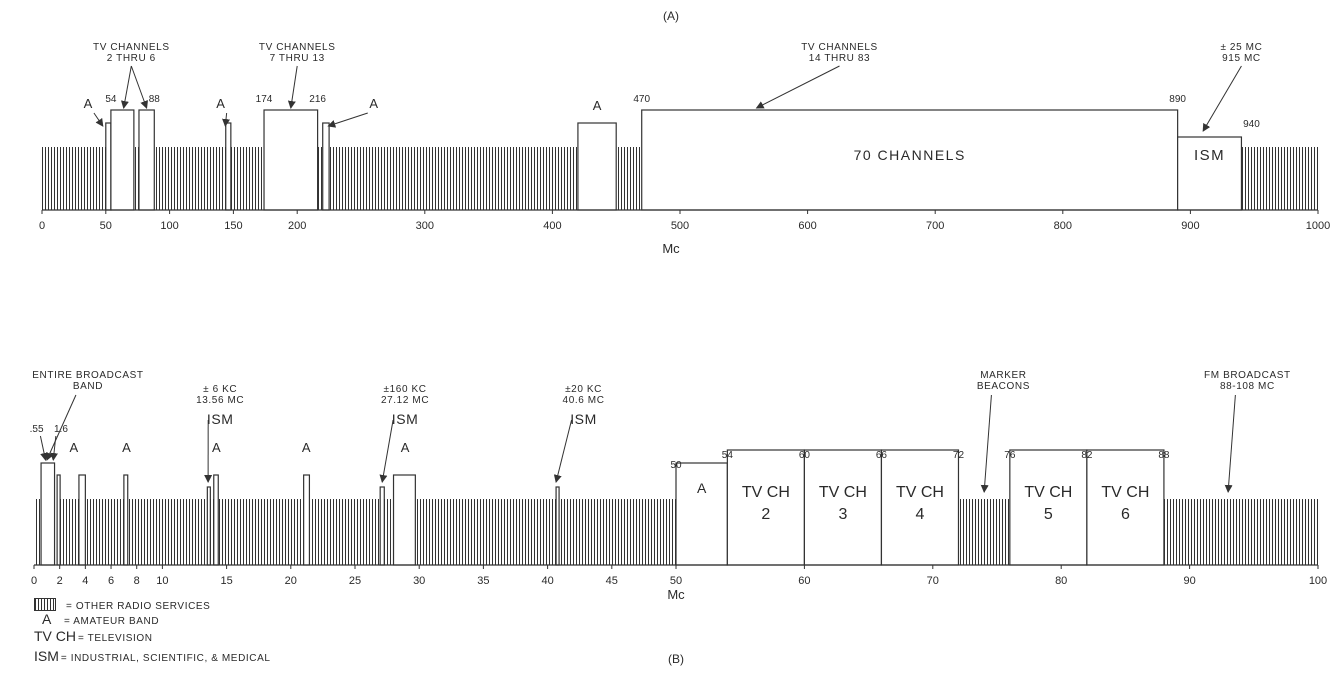 The image size is (1343, 682). I want to click on axis-tick-label: 15, so click(226, 581).